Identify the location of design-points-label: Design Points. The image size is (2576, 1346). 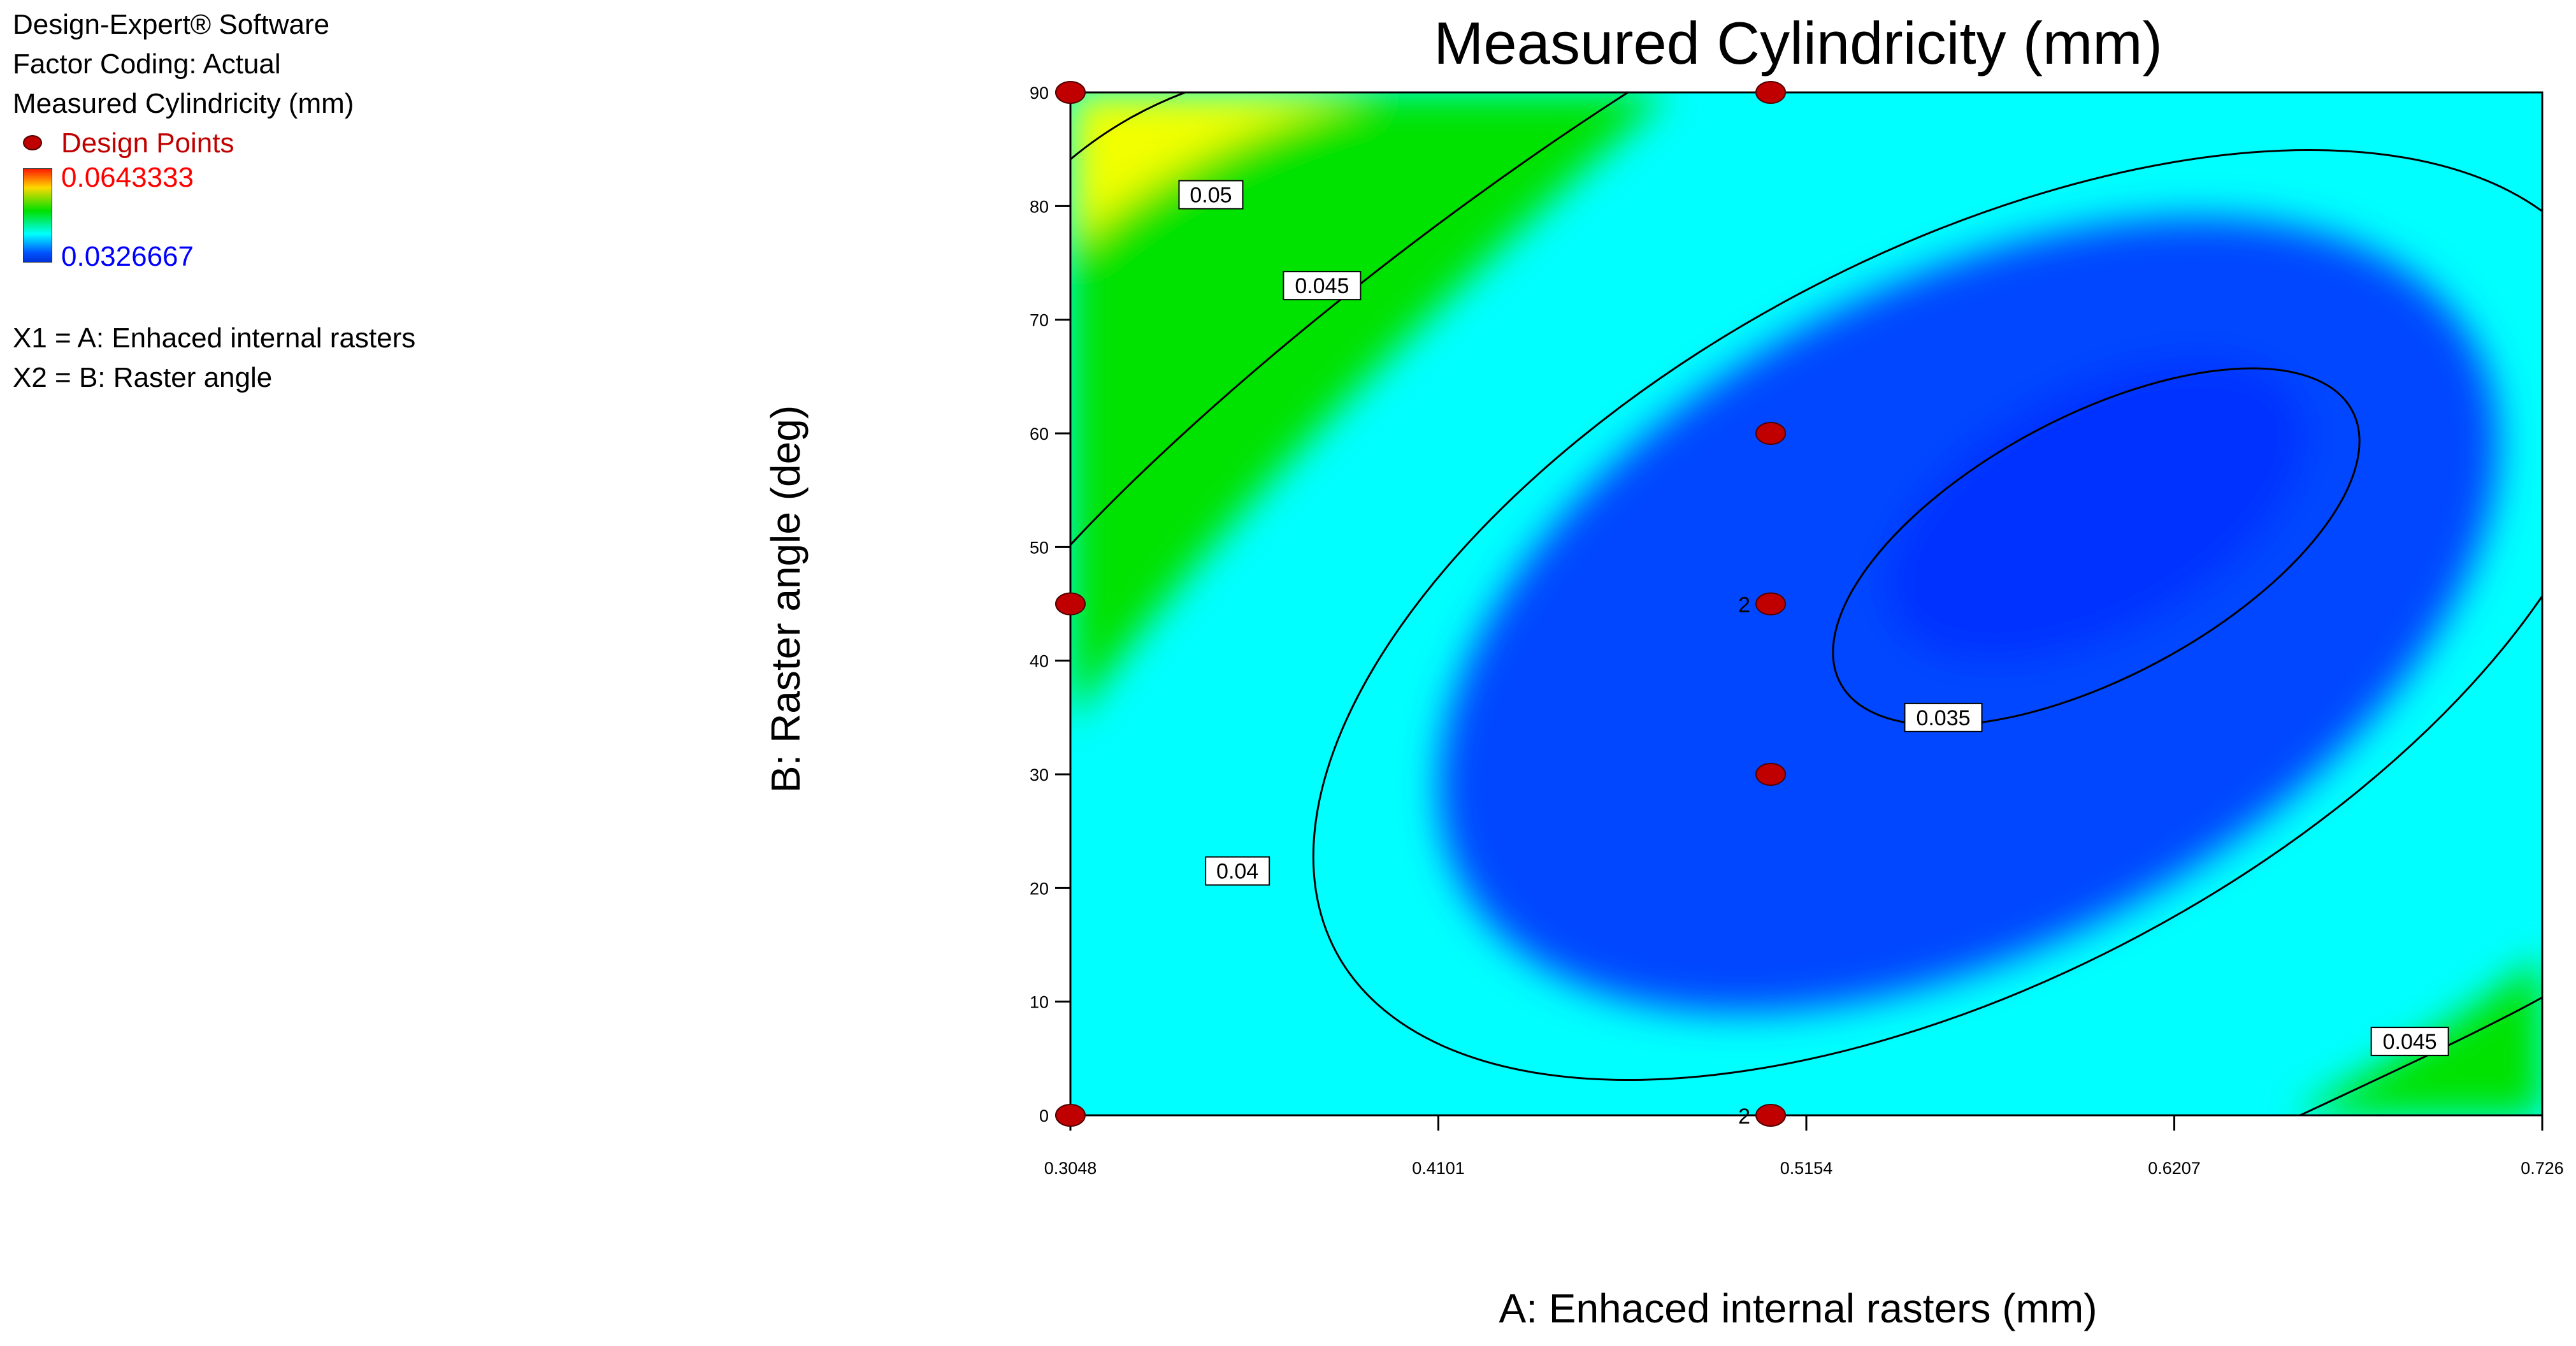
(147, 143).